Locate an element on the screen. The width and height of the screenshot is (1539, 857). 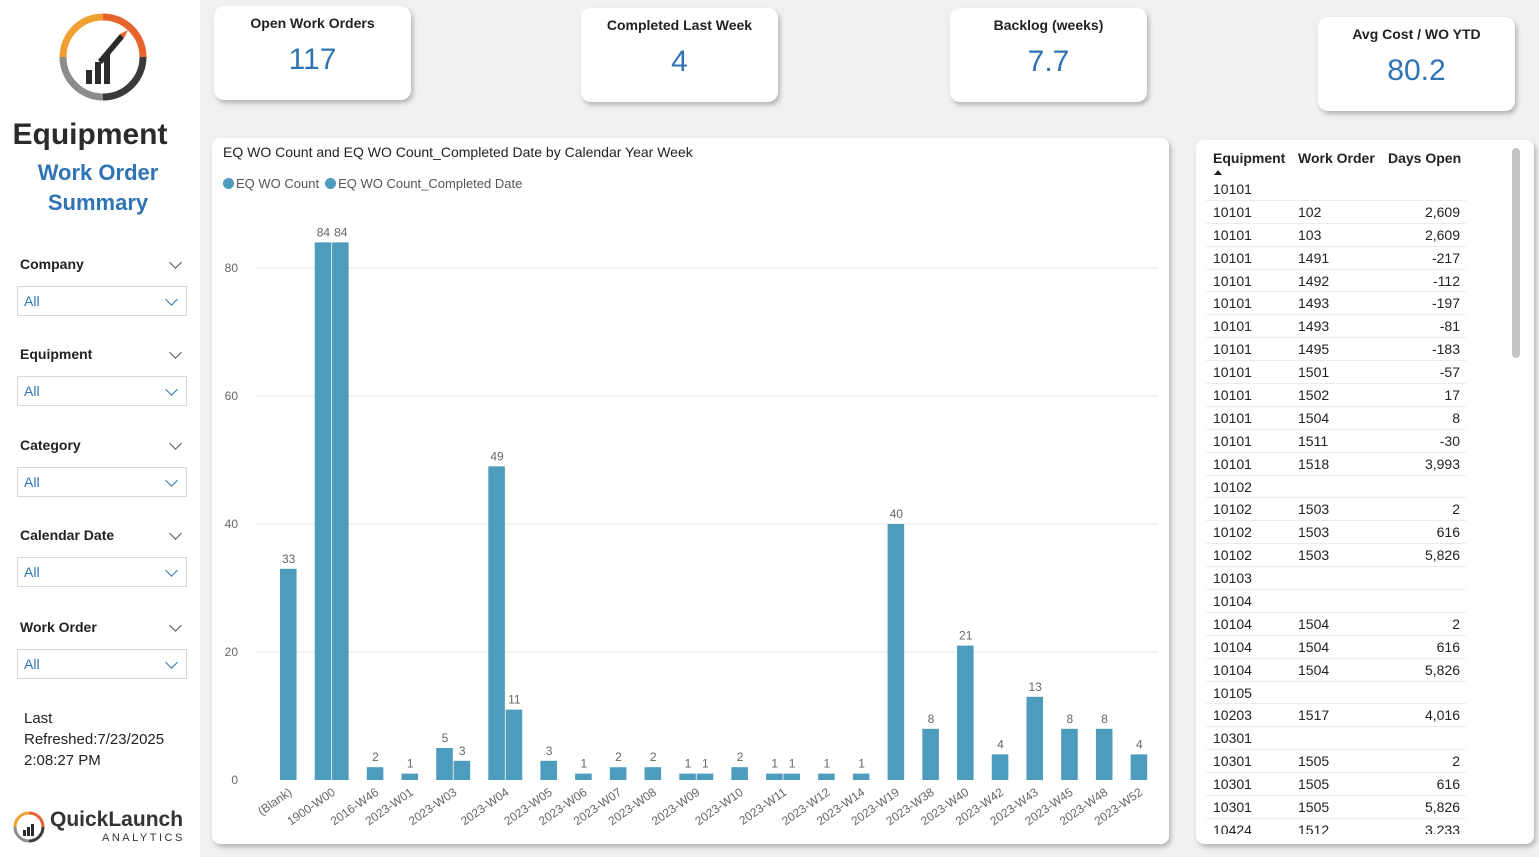
bar-data-label: 84 is located at coordinates (324, 232).